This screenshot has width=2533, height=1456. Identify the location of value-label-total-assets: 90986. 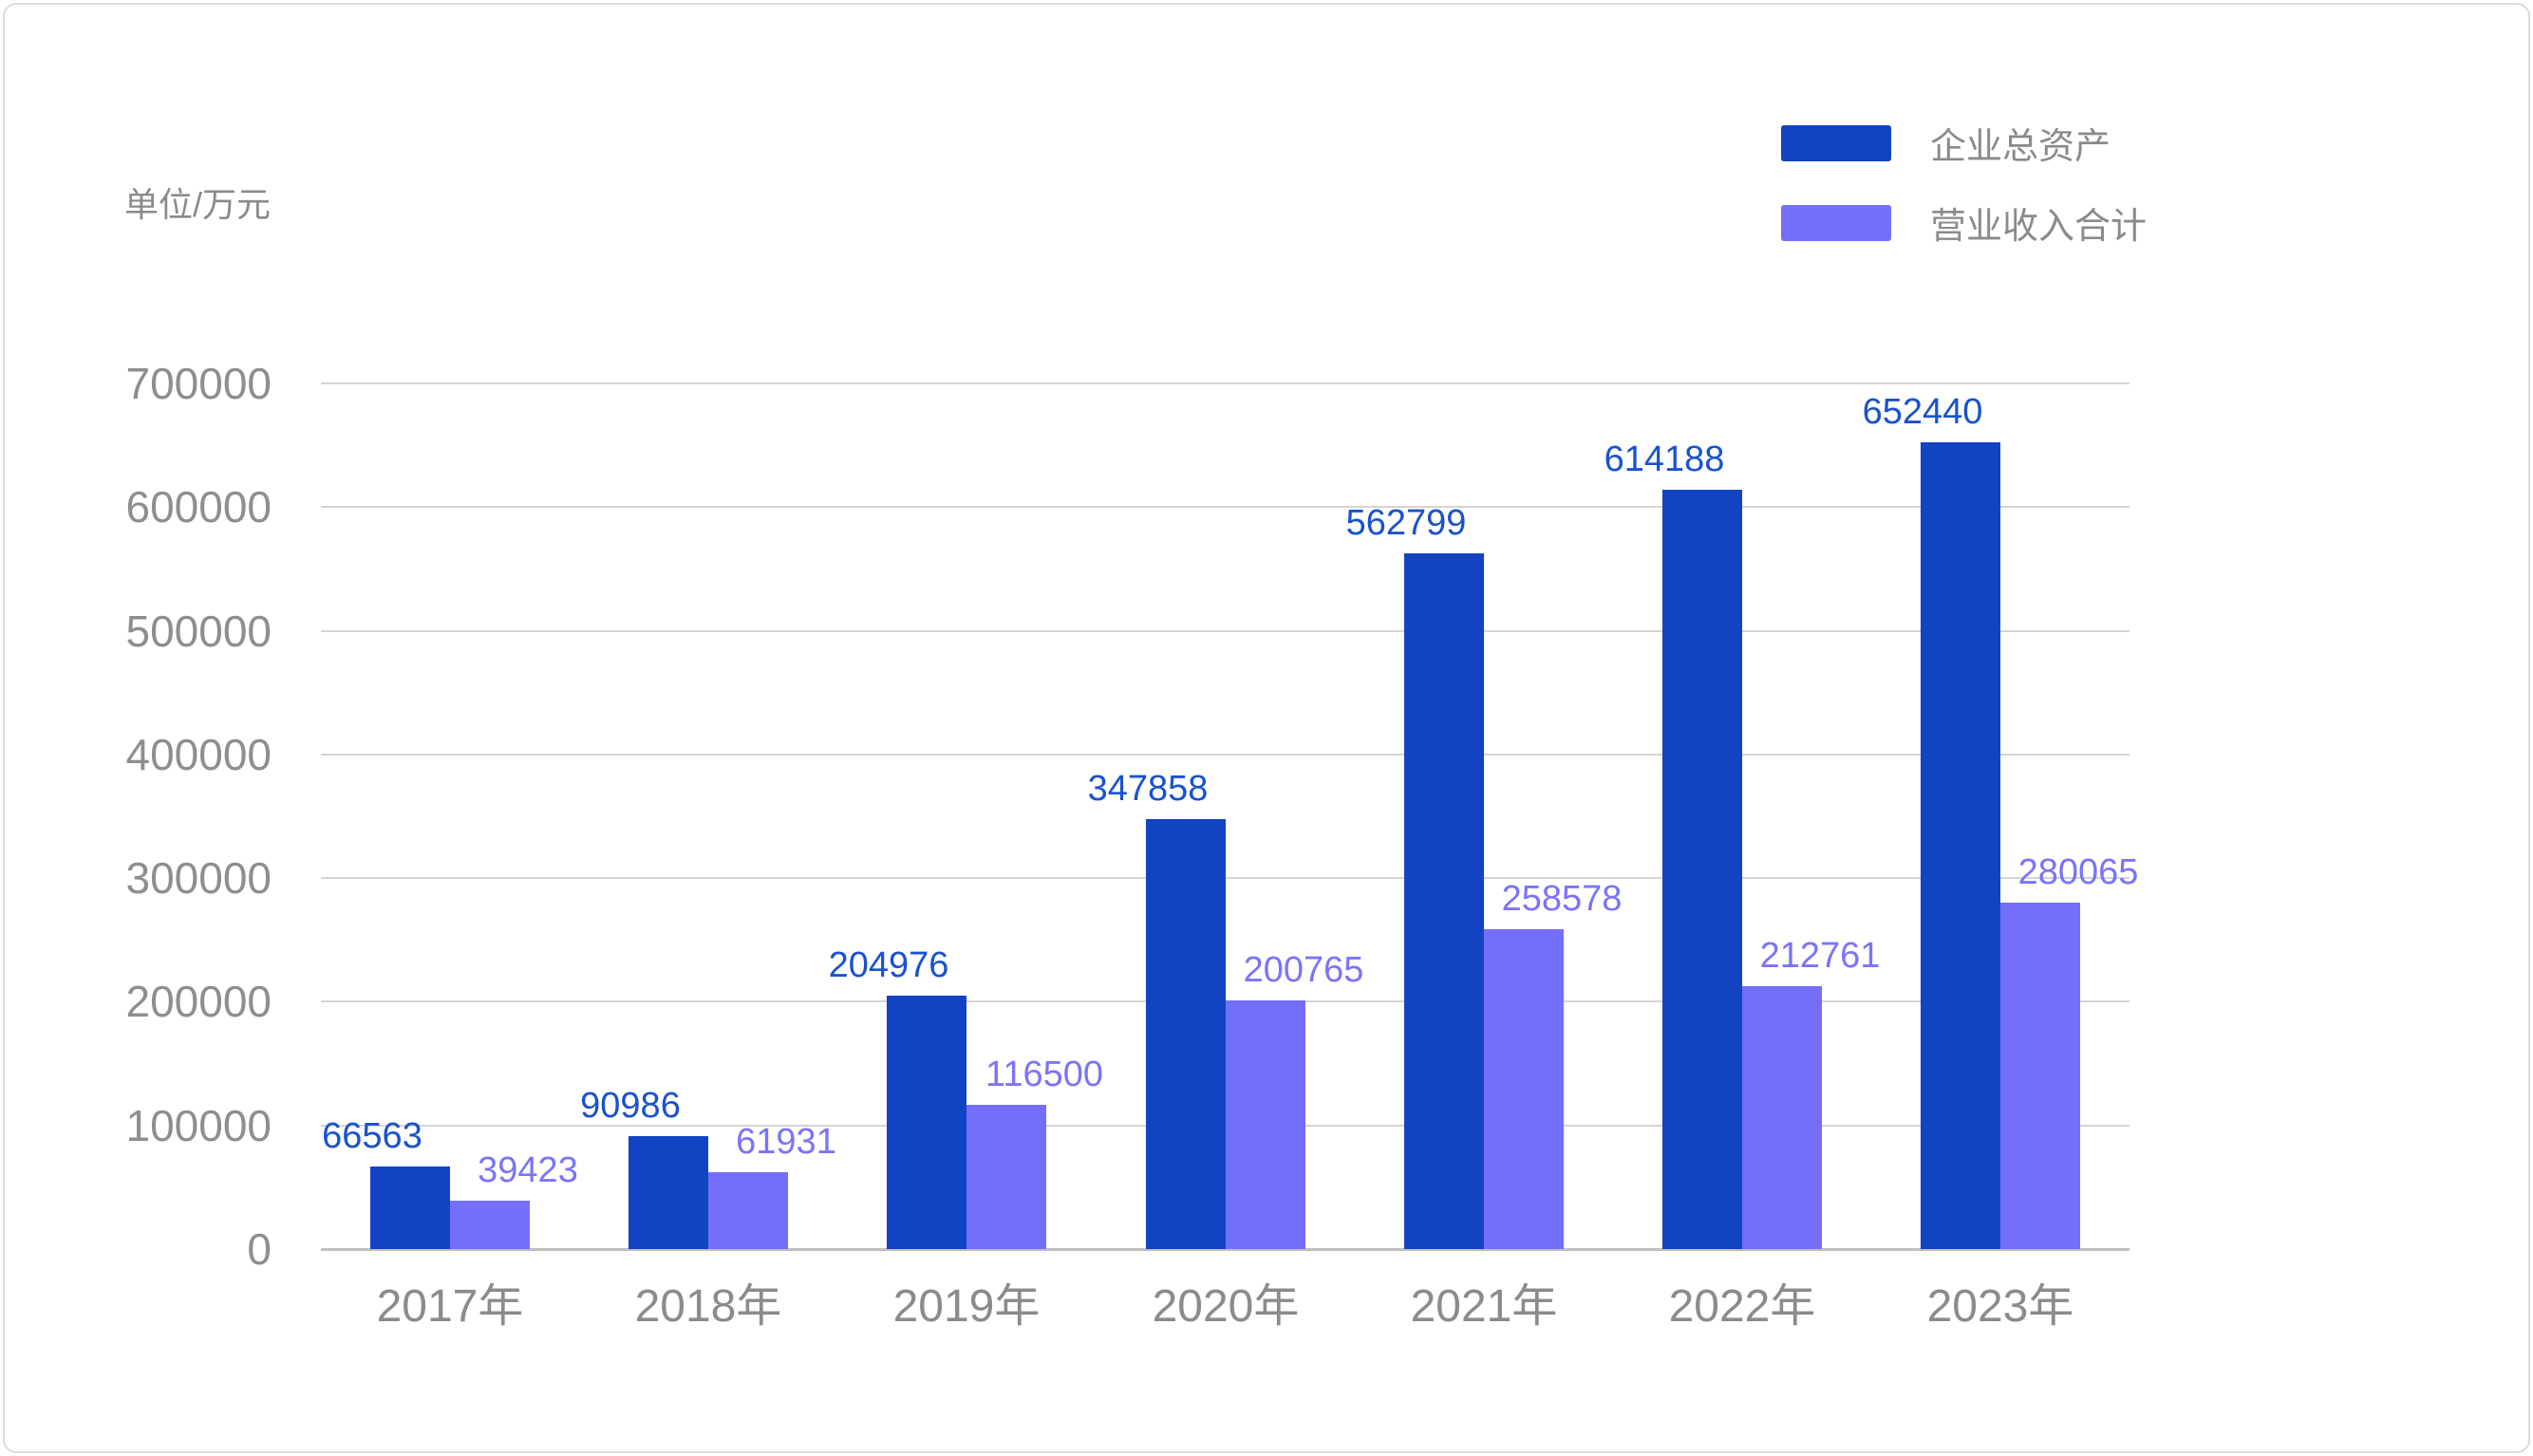
(631, 1106).